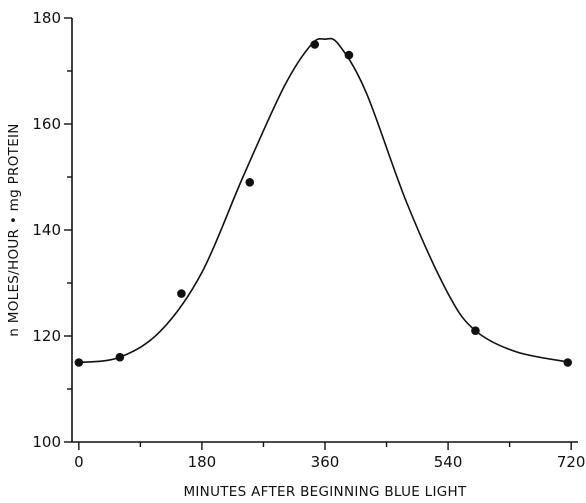 This screenshot has width=586, height=503. Describe the element at coordinates (448, 462) in the screenshot. I see `x-tick-label: 540` at that location.